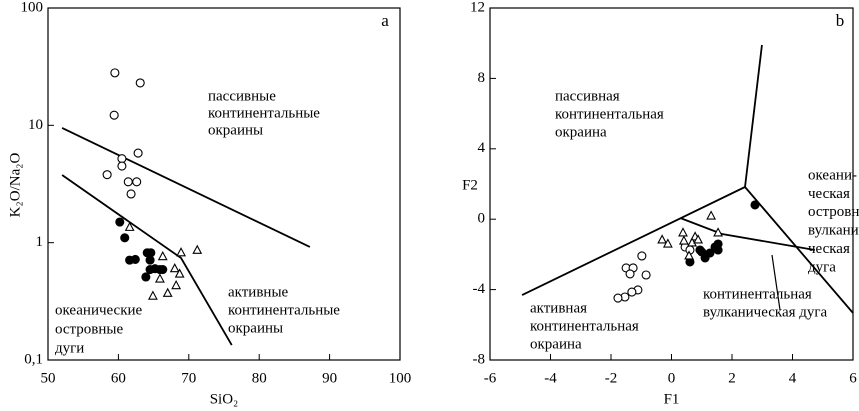  Describe the element at coordinates (242, 96) in the screenshot. I see `annotation: пассивные` at that location.